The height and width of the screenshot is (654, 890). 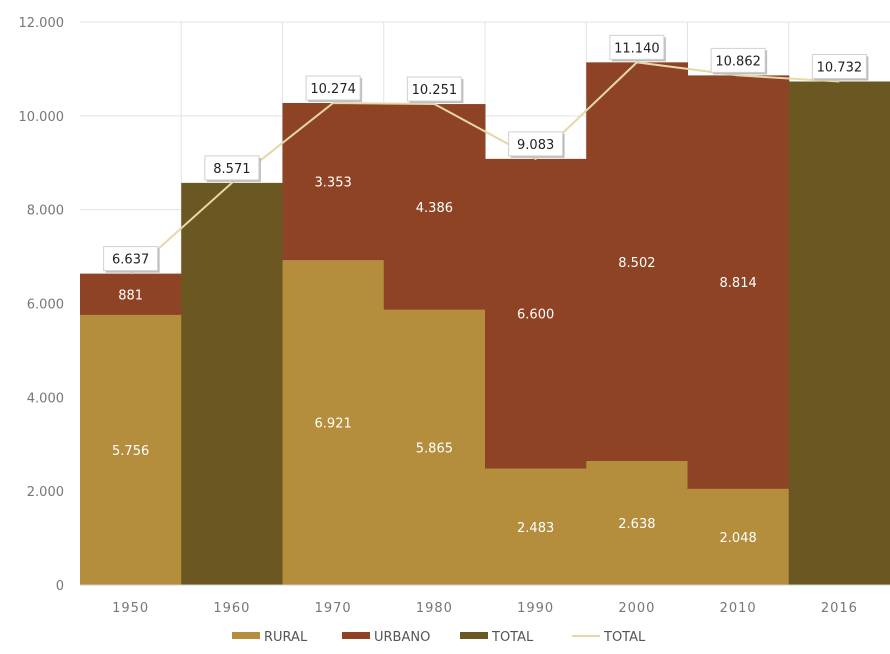 I want to click on x-tick-label: 1980, so click(x=434, y=608).